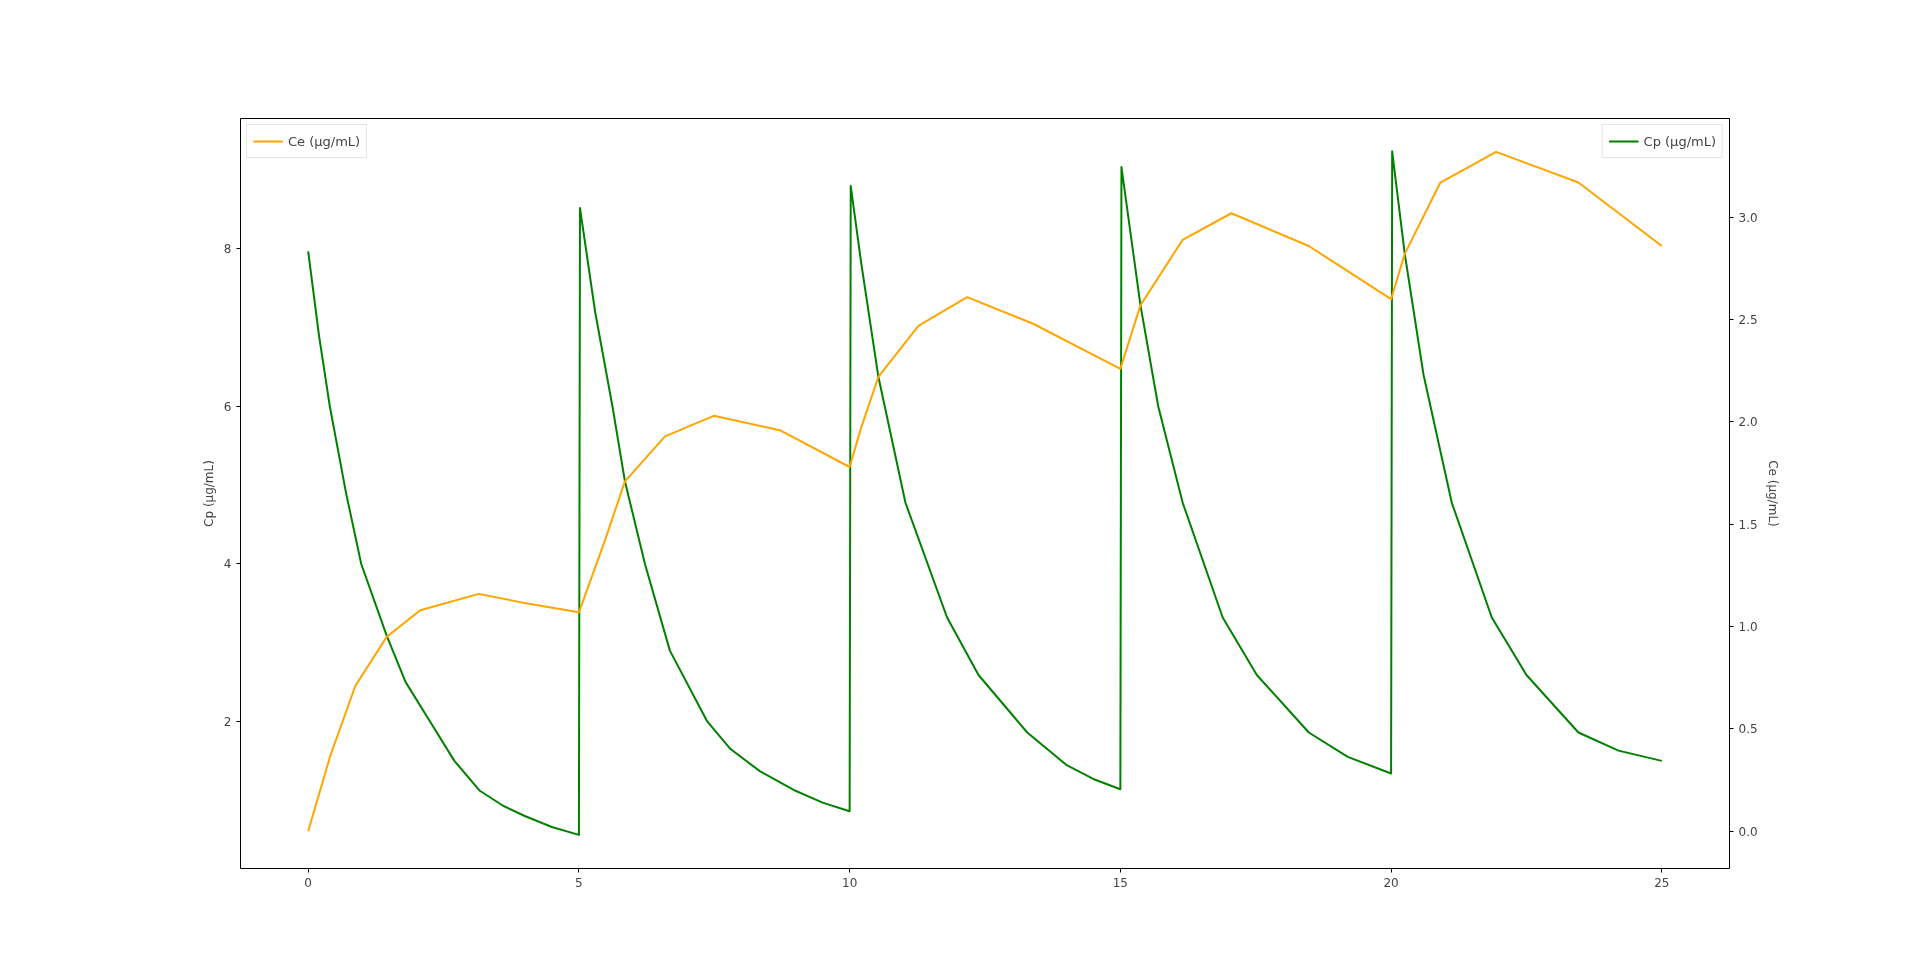 This screenshot has width=1920, height=971. Describe the element at coordinates (1120, 882) in the screenshot. I see `x-tick-label: 15` at that location.